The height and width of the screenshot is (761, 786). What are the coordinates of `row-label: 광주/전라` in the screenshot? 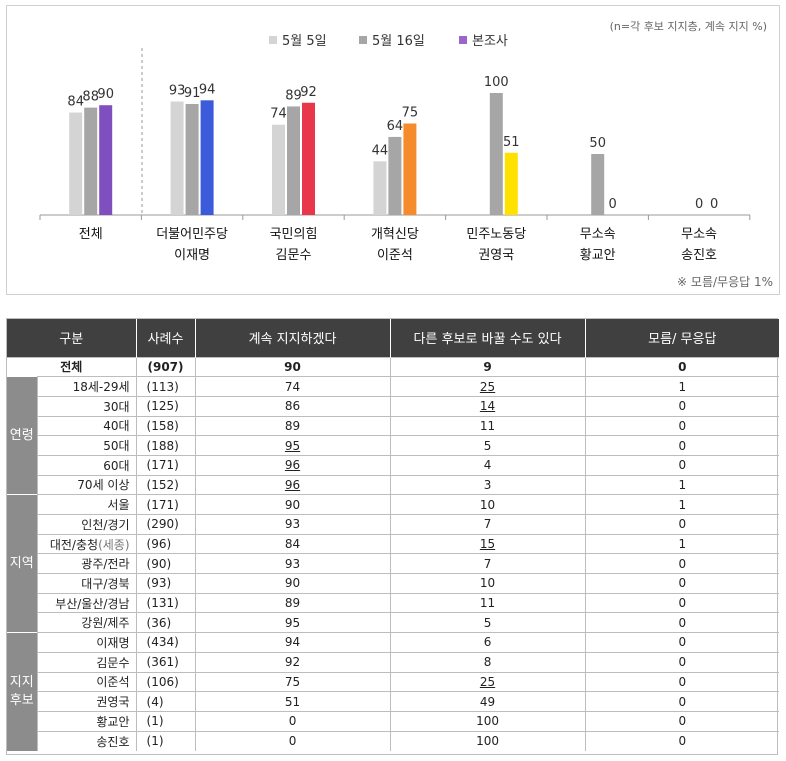 It's located at (87, 563).